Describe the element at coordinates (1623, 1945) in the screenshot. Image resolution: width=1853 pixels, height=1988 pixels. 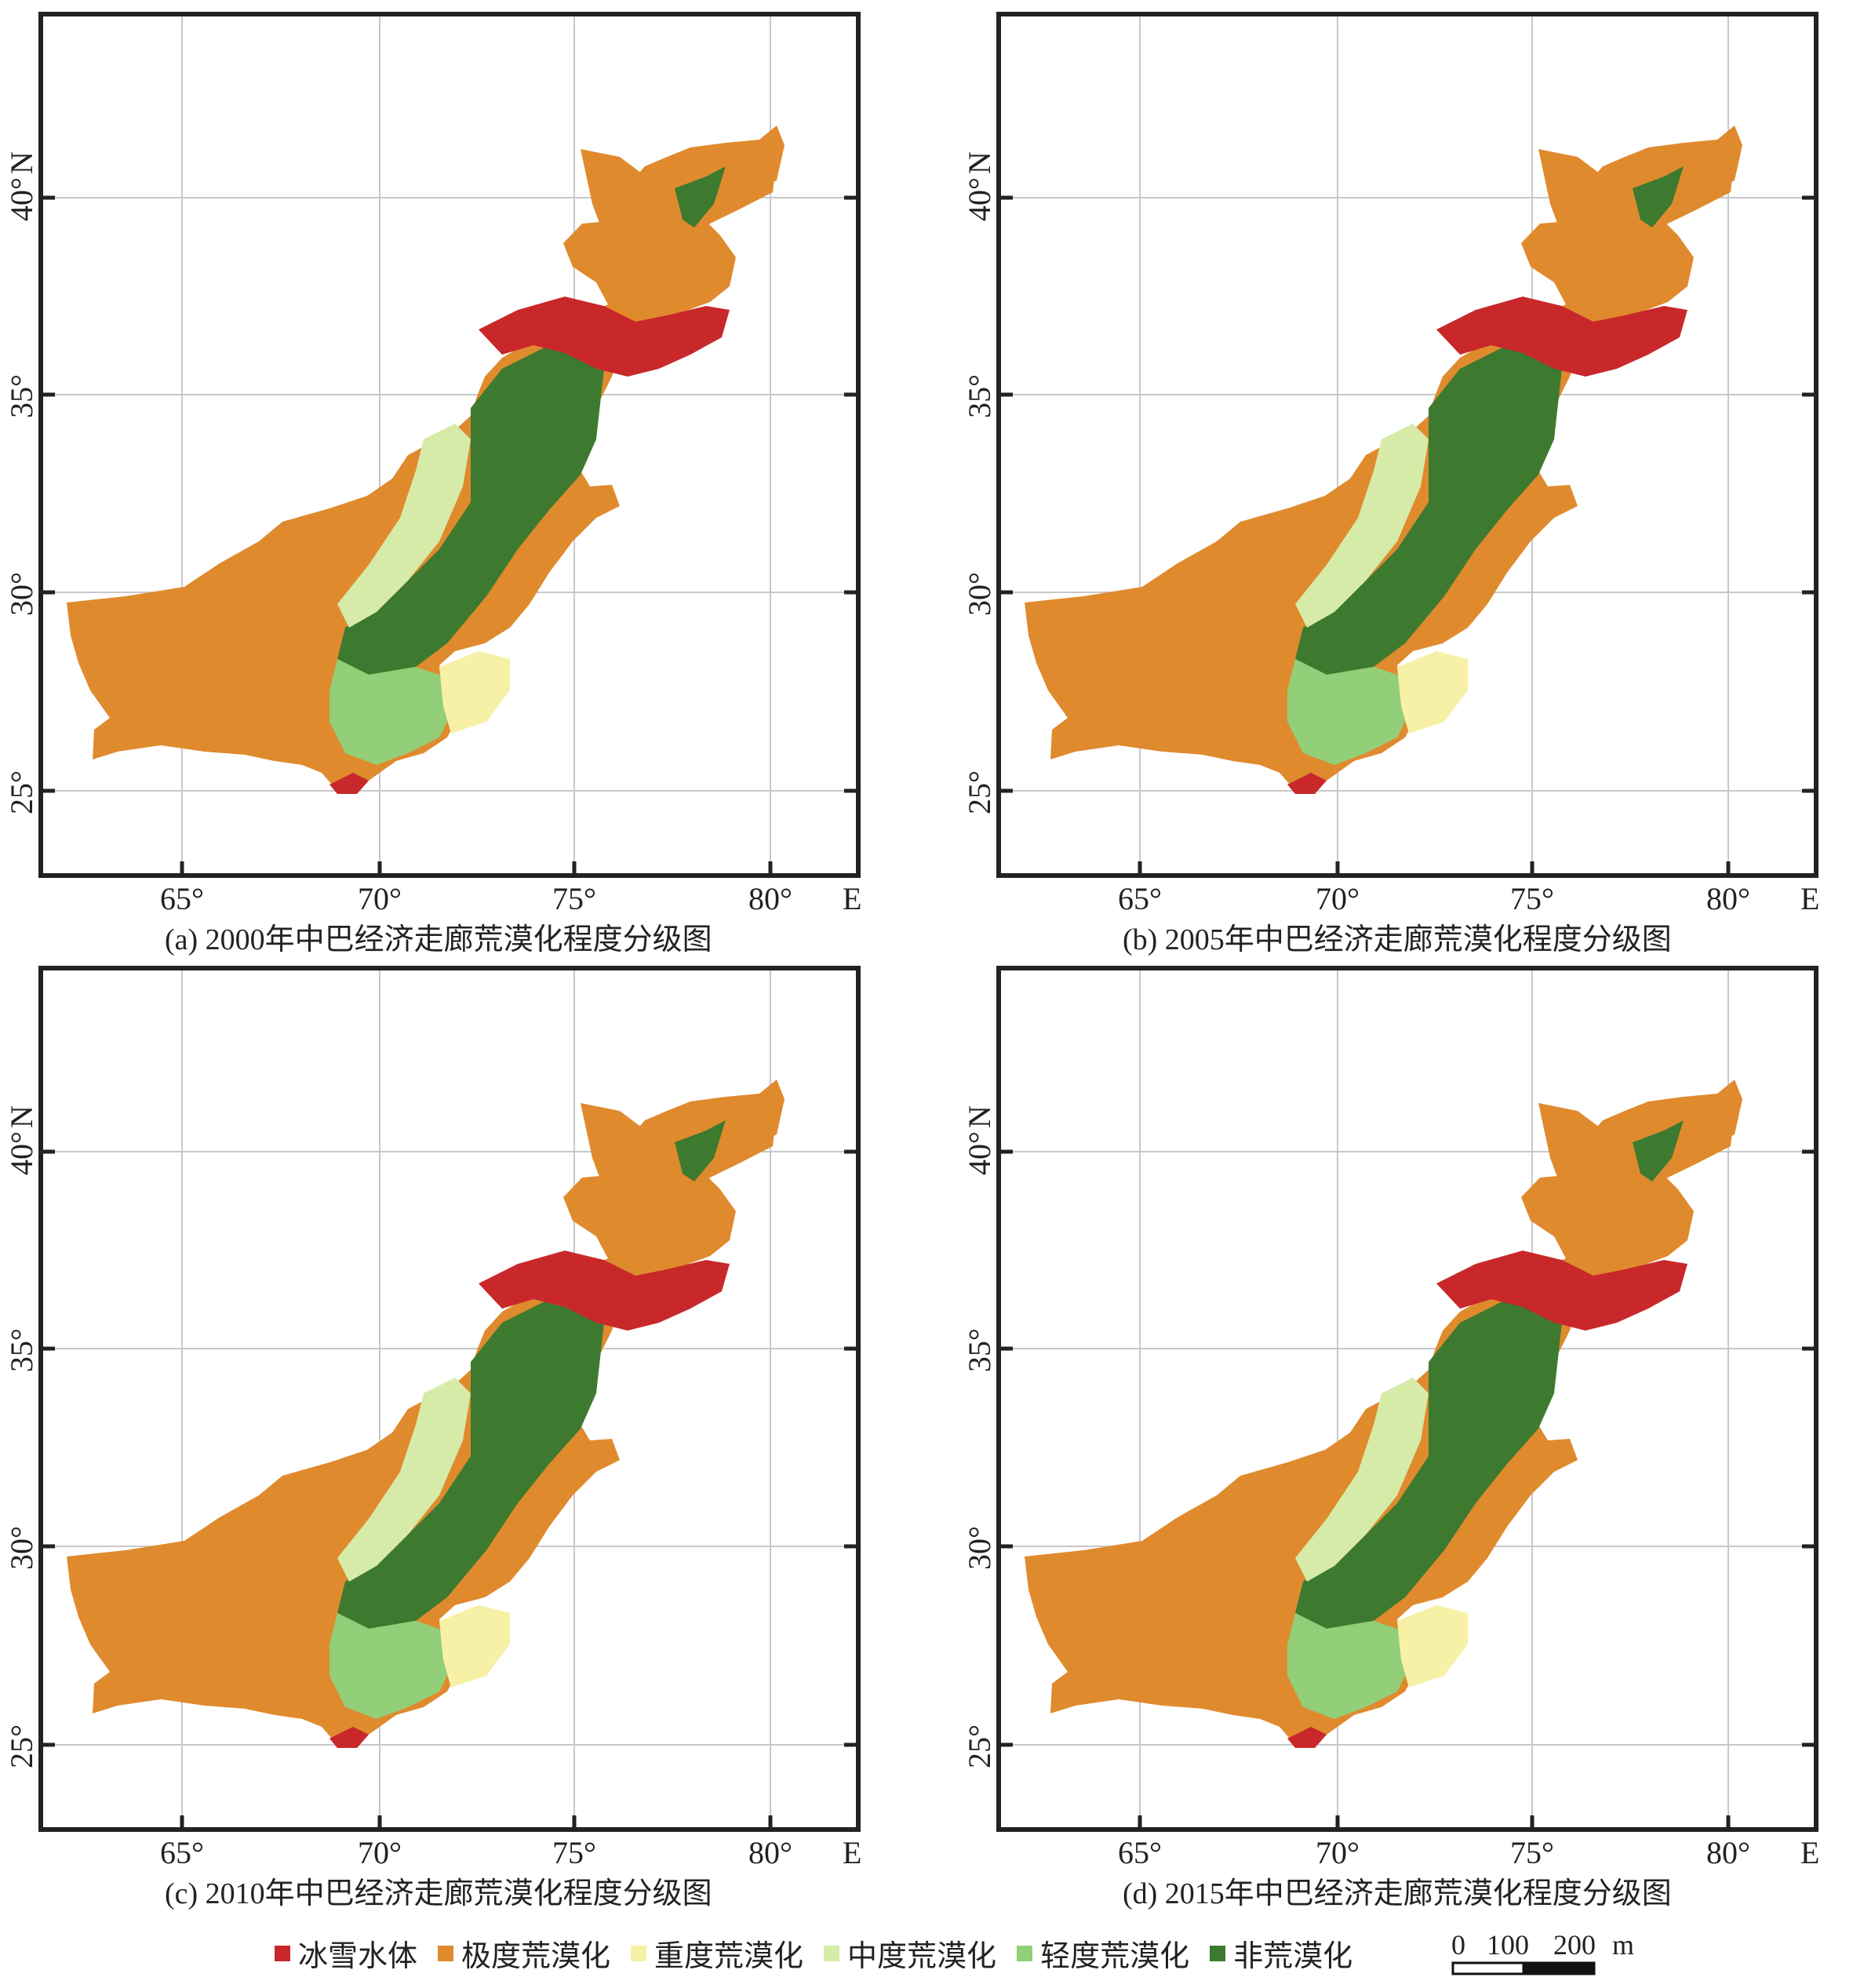
I see `scale-unit: m` at that location.